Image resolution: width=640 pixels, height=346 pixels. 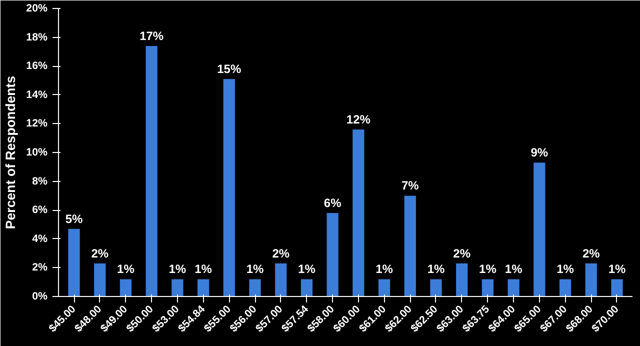 What do you see at coordinates (37, 37) in the screenshot?
I see `y-tick-label: 18%` at bounding box center [37, 37].